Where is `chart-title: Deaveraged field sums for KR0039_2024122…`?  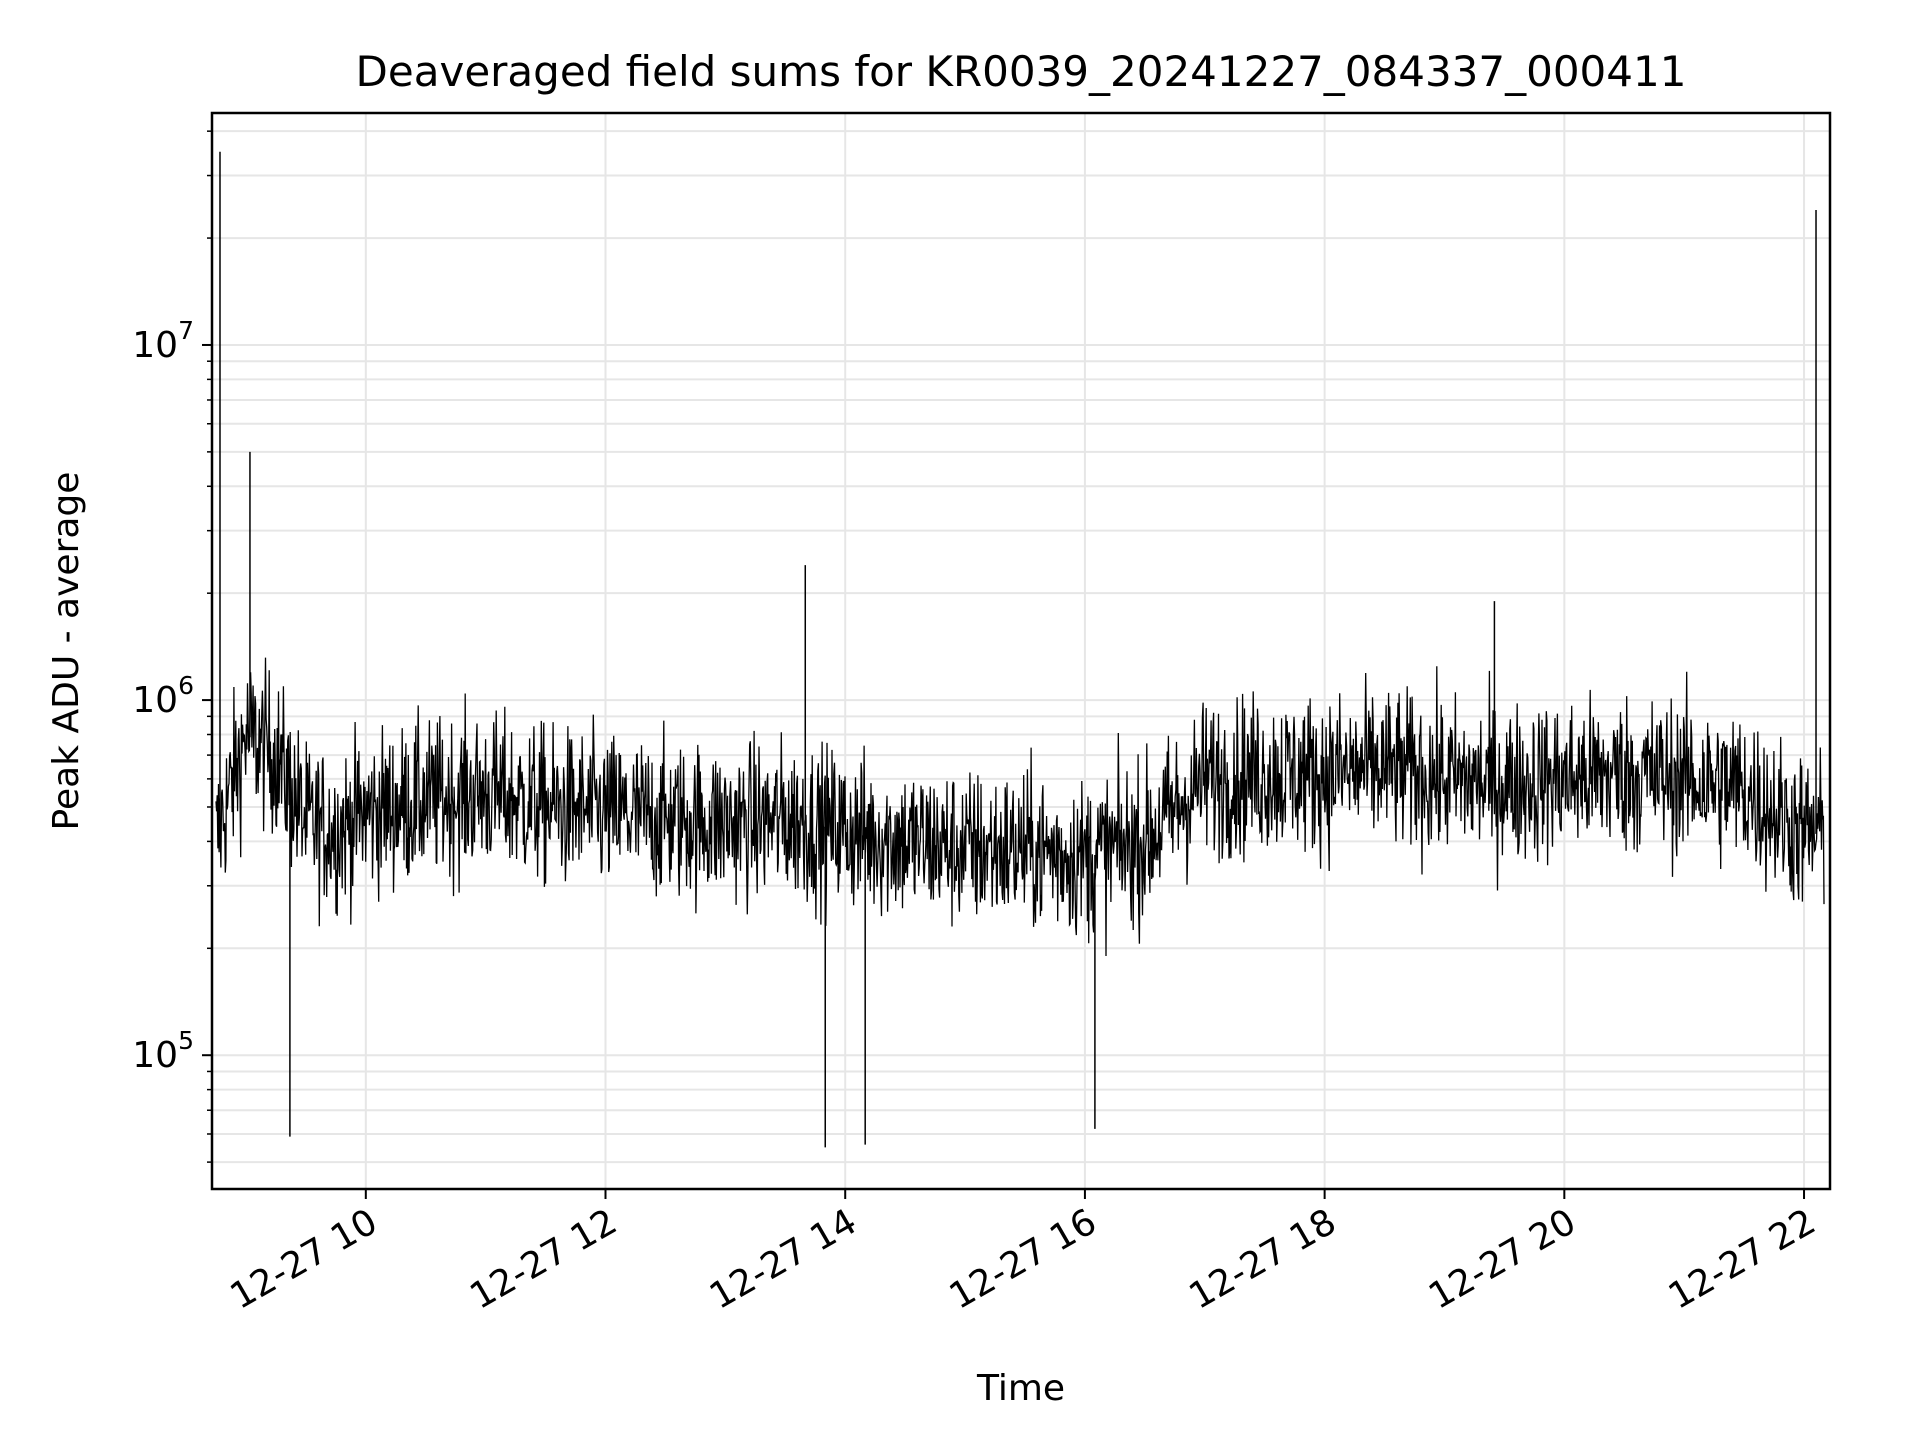 chart-title: Deaveraged field sums for KR0039_2024122… is located at coordinates (1021, 71).